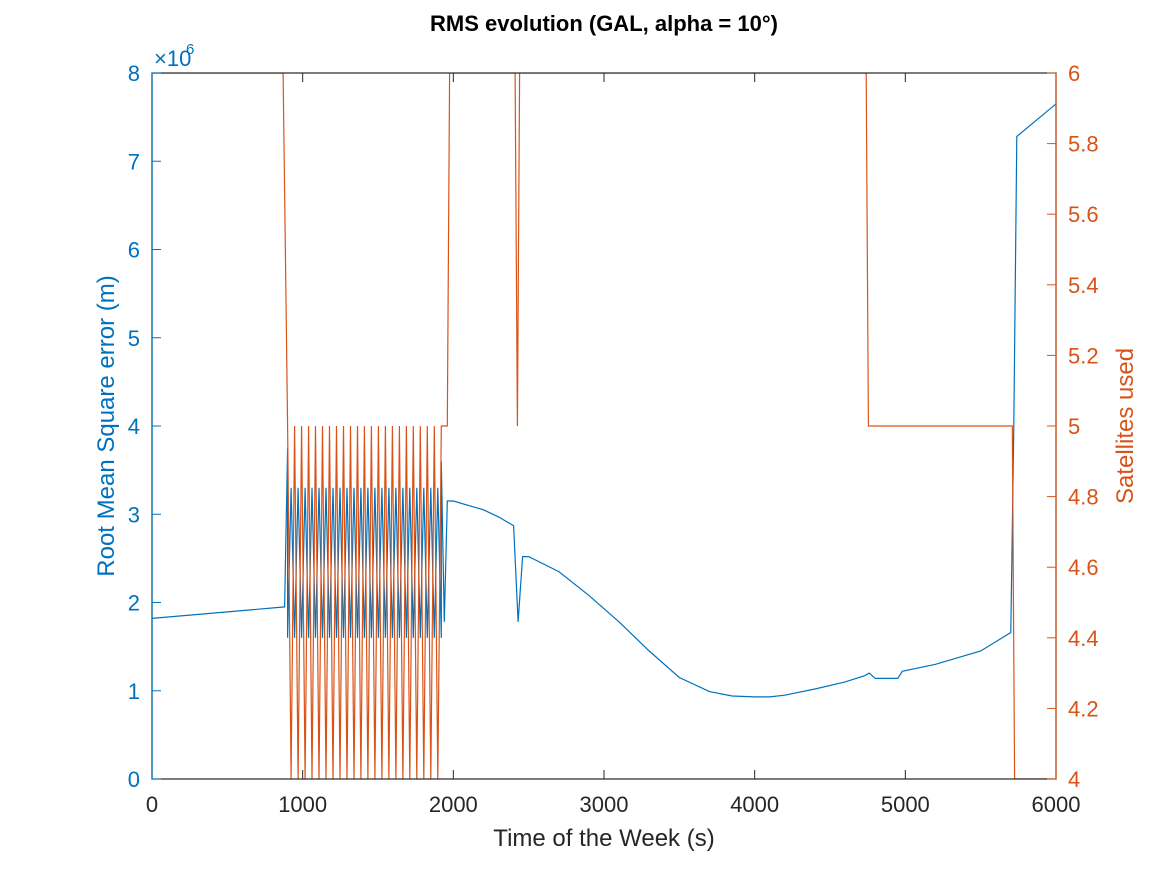 The width and height of the screenshot is (1167, 875). Describe the element at coordinates (1083, 285) in the screenshot. I see `right-y-tick-label: 5.4` at that location.